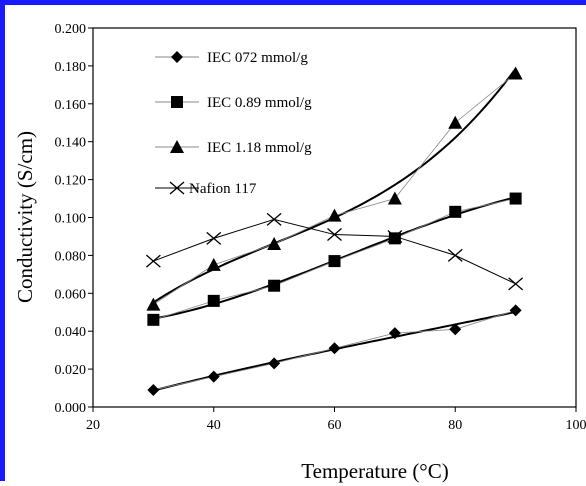 The height and width of the screenshot is (486, 586). Describe the element at coordinates (335, 425) in the screenshot. I see `x-tick-label: 60` at that location.